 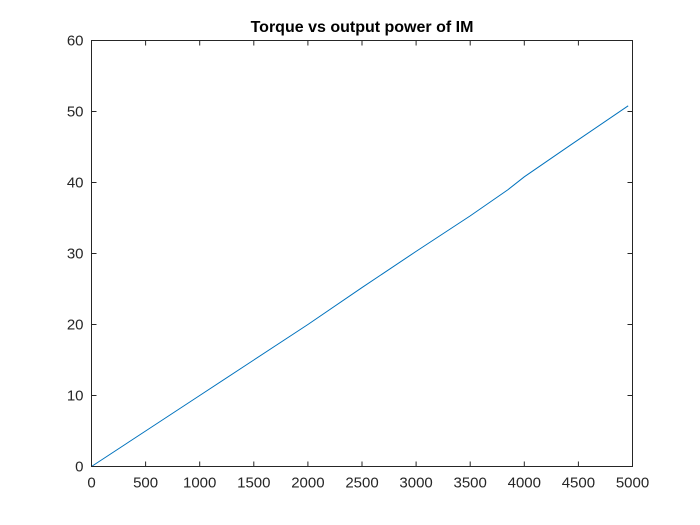 I want to click on y-tick-label: 50, so click(x=75, y=112).